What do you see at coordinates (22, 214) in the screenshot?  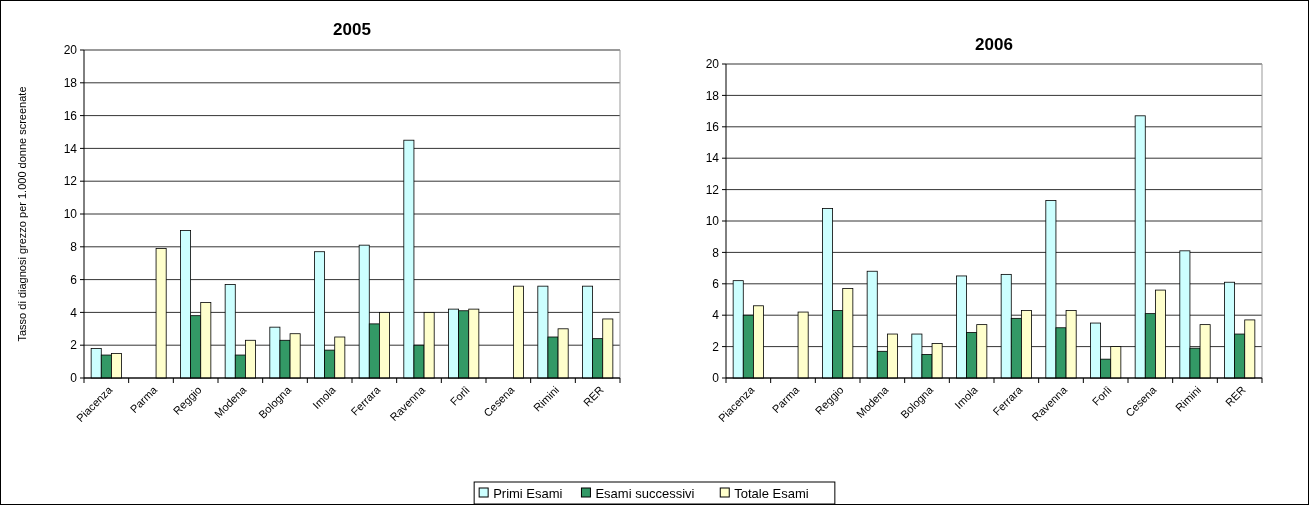 I see `y-axis-title: Tasso di diagnosi grezzo per 1.000 donne screenate` at bounding box center [22, 214].